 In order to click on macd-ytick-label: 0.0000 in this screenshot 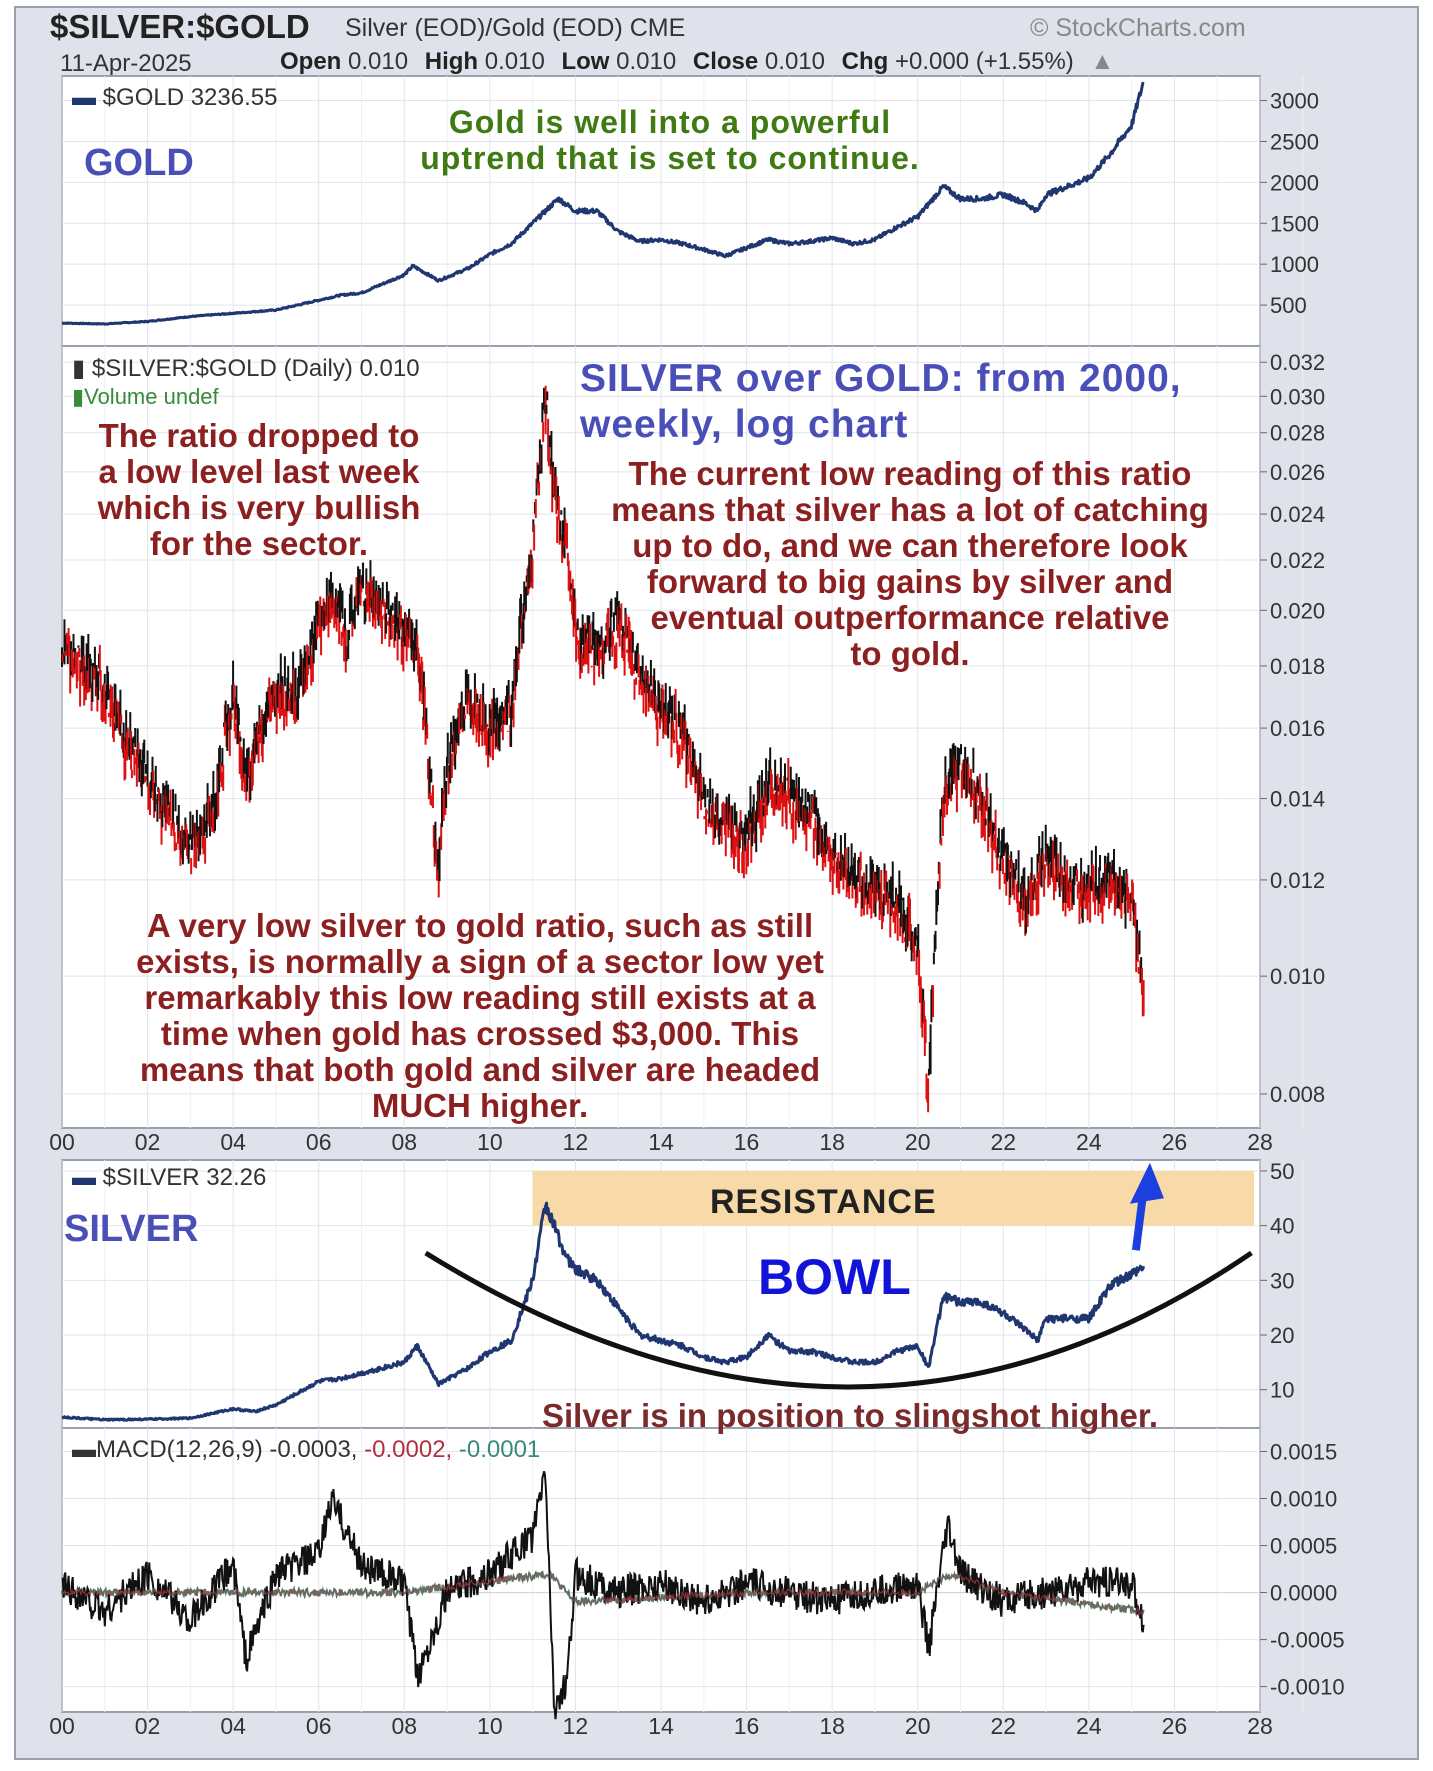, I will do `click(1303, 1593)`.